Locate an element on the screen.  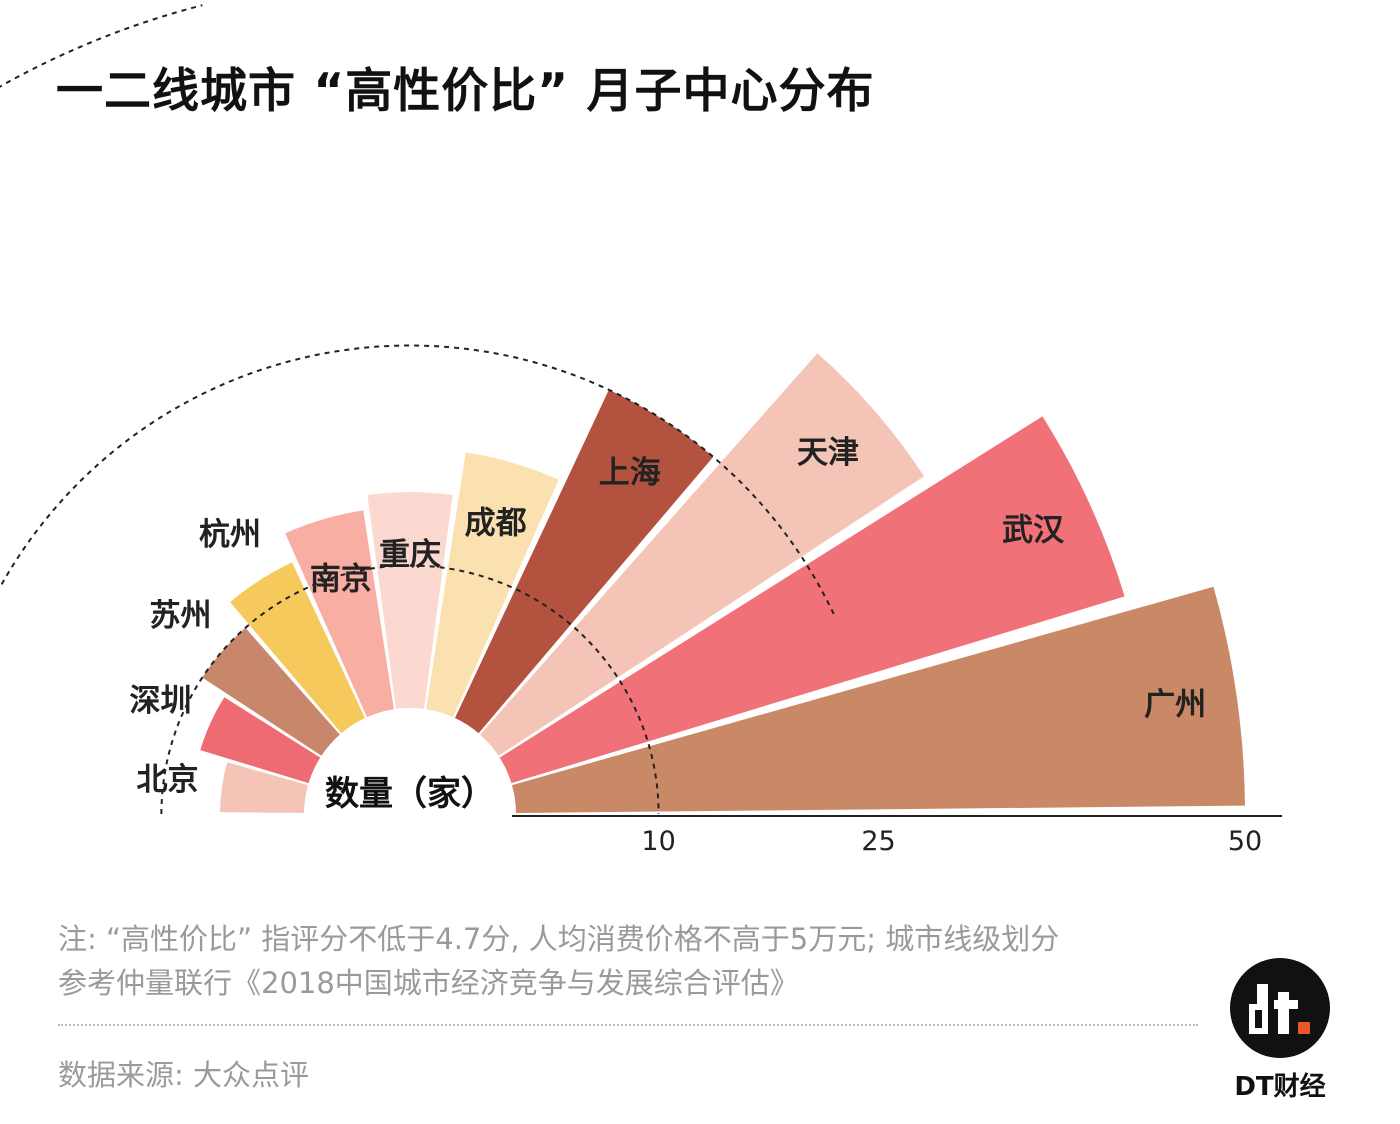
category-label-5: 重庆 is located at coordinates (410, 555).